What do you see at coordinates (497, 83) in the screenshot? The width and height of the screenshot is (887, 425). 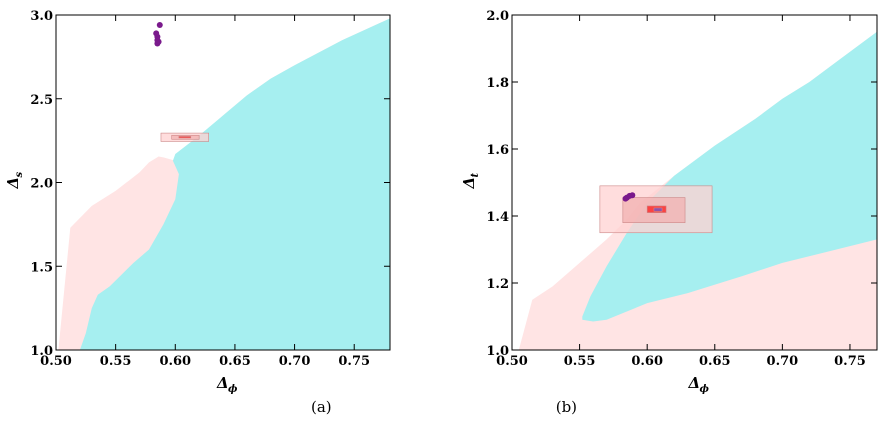 I see `y-tick-label: 1.8` at bounding box center [497, 83].